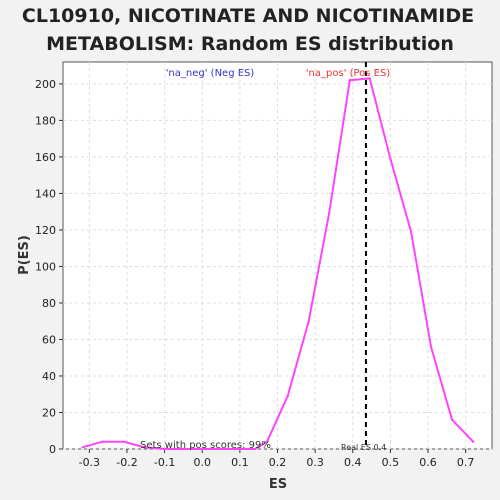 This screenshot has width=500, height=500. Describe the element at coordinates (205, 445) in the screenshot. I see `pos-scores-note: Sets with pos scores: 99%` at that location.